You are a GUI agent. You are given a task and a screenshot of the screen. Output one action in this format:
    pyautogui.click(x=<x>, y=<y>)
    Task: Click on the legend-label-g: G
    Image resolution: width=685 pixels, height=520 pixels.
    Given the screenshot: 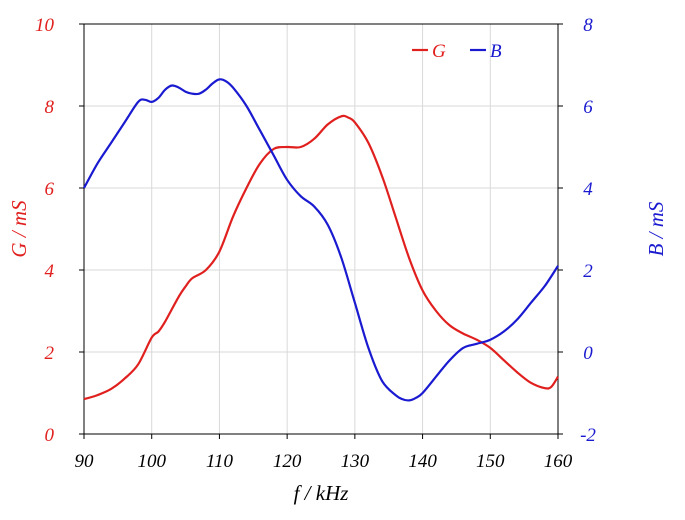 What is the action you would take?
    pyautogui.click(x=439, y=51)
    